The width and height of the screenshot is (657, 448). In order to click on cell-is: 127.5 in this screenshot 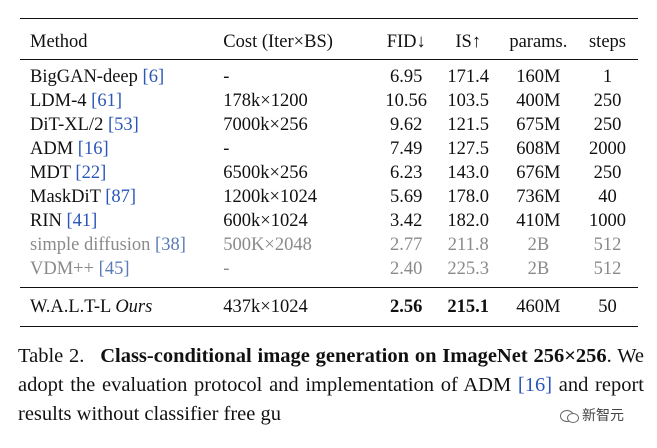, I will do `click(468, 149)`.